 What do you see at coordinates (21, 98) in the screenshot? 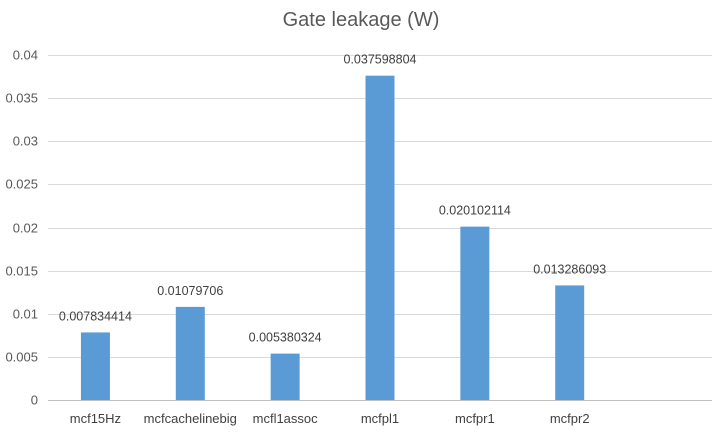
I see `y-tick-label: 0.035` at bounding box center [21, 98].